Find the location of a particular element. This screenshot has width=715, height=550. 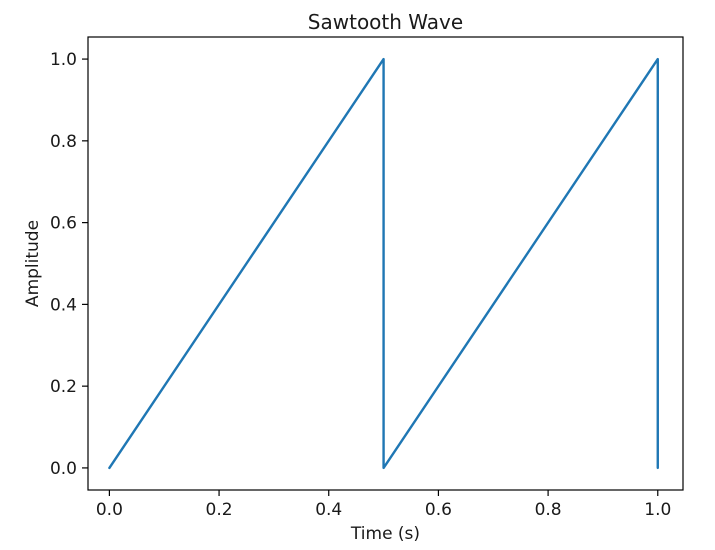

x-tick-label: 1.0 is located at coordinates (657, 510).